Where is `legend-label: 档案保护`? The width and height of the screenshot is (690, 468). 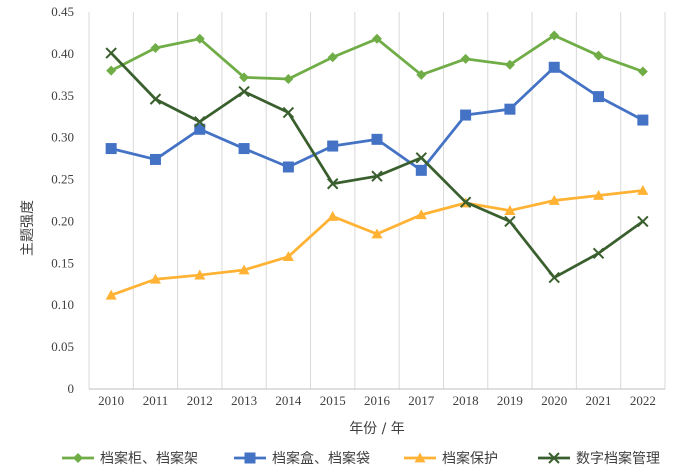 legend-label: 档案保护 is located at coordinates (470, 458).